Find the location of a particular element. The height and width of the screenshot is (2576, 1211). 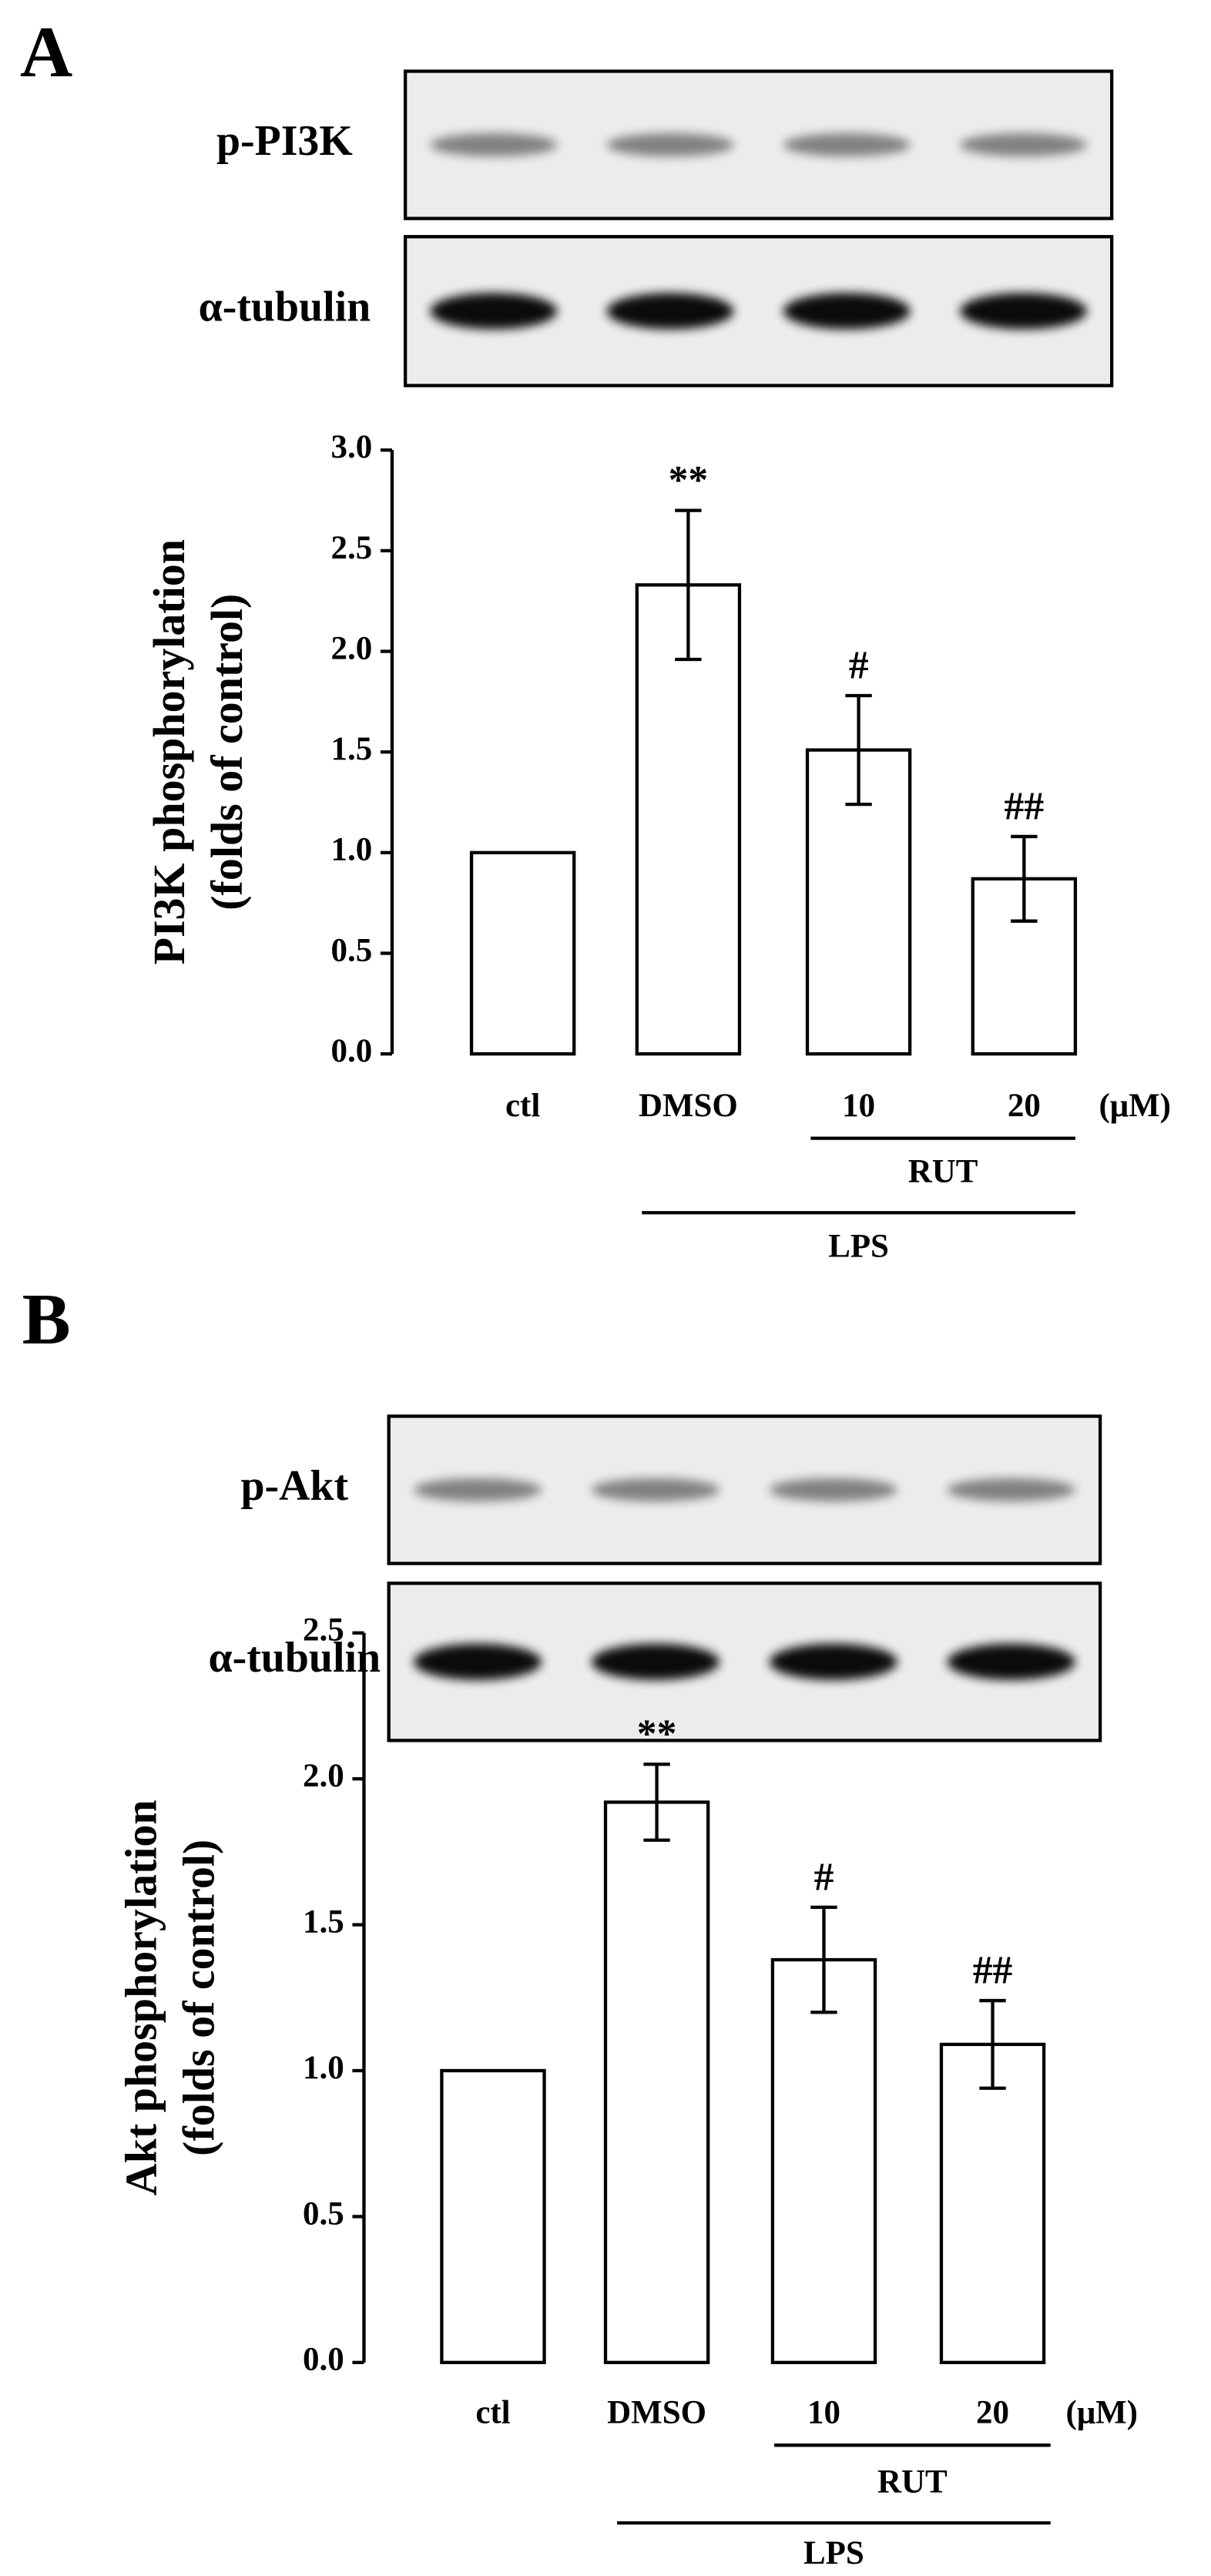

panel-letter: B is located at coordinates (46, 1320).